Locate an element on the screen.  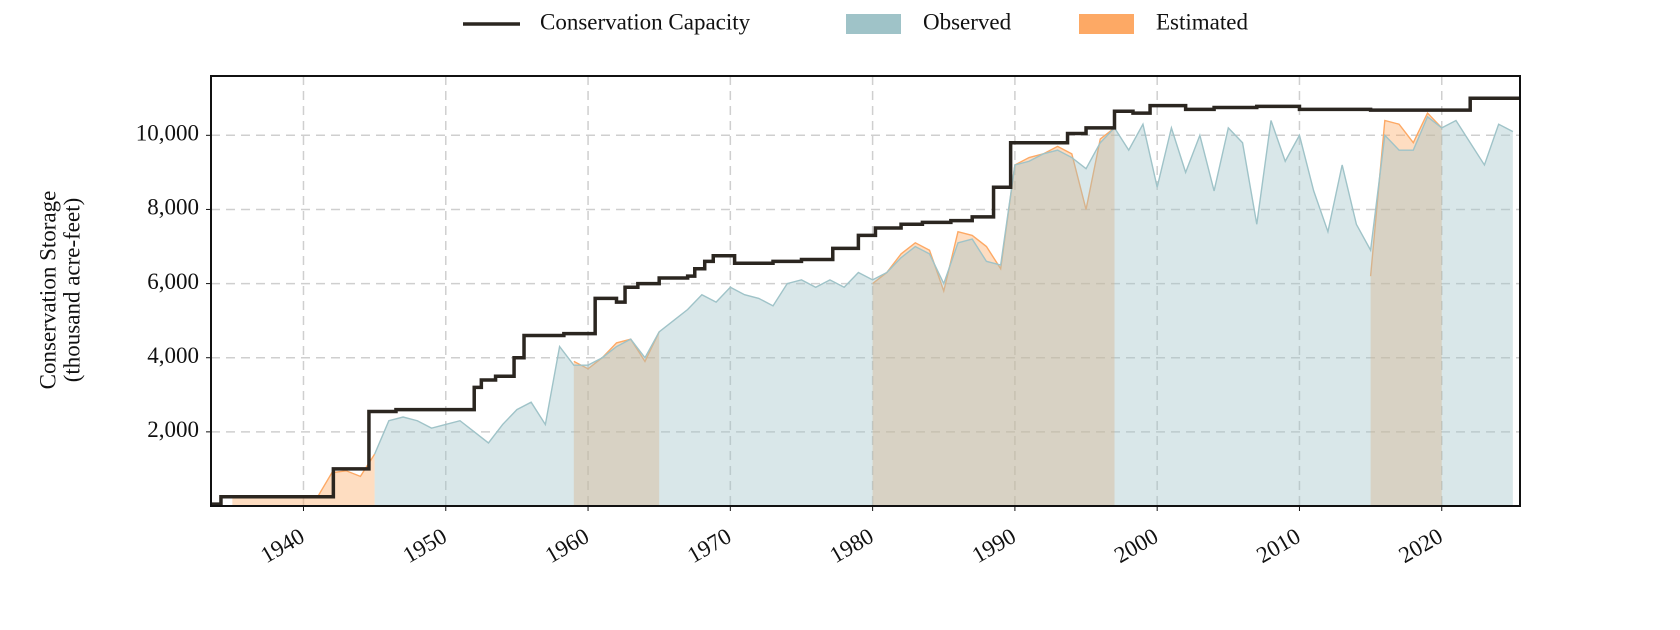
x-tick-label: 2000 is located at coordinates (1136, 545).